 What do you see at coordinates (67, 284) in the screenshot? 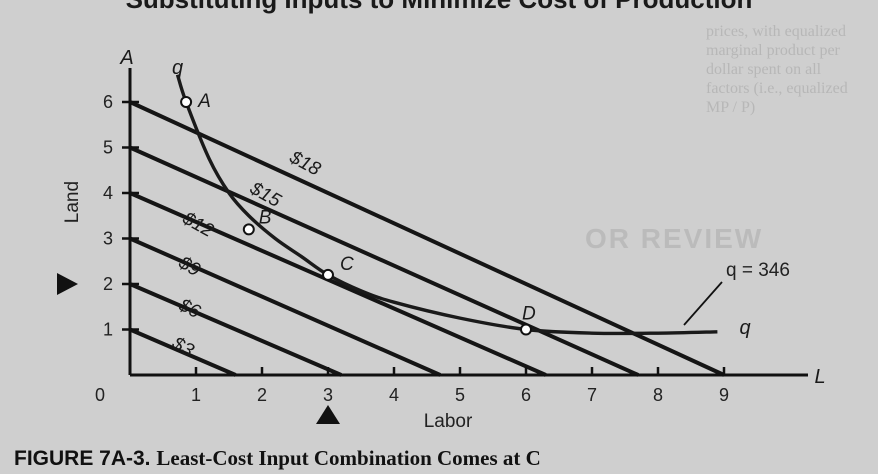
I see `y-marker-triangle` at bounding box center [67, 284].